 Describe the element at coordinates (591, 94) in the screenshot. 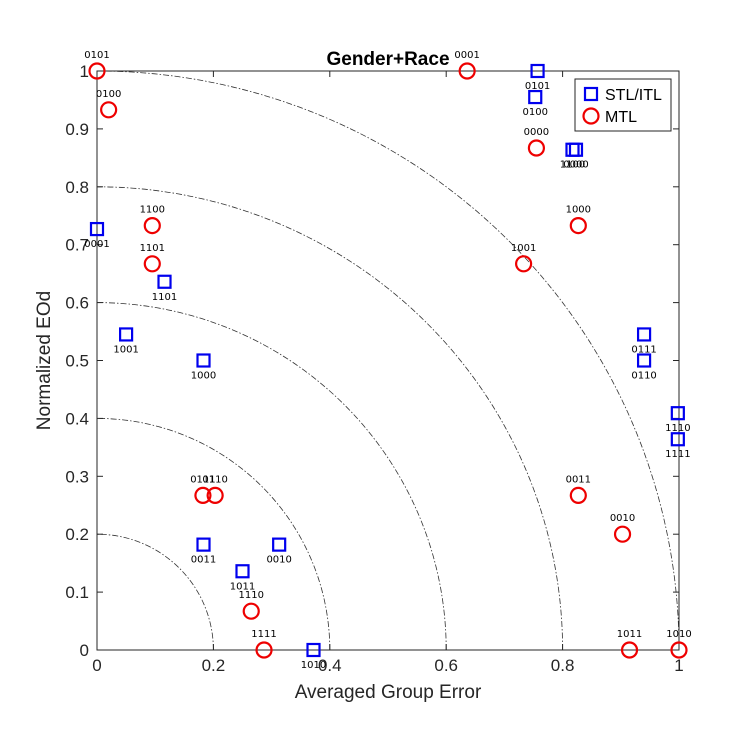

I see `legend-marker-square` at that location.